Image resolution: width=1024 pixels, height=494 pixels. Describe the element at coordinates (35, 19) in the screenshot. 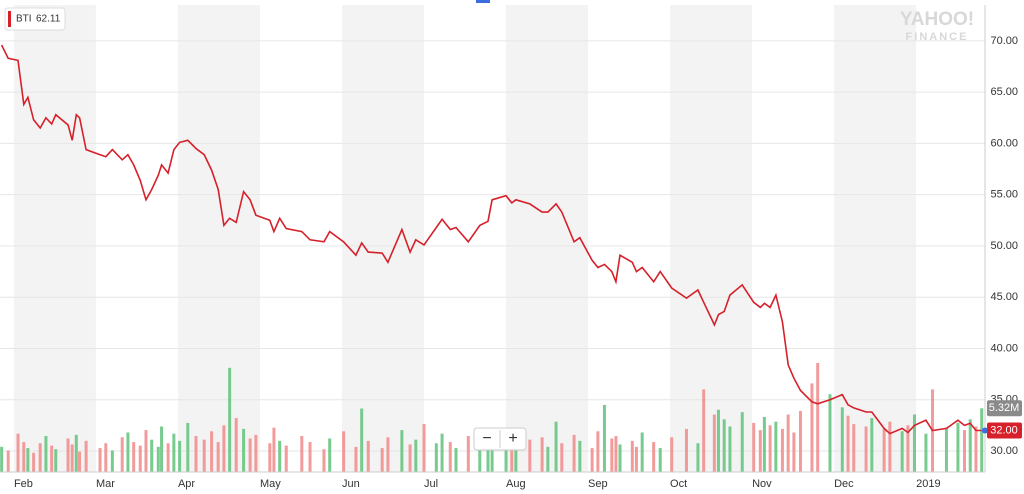

I see `badge-box` at that location.